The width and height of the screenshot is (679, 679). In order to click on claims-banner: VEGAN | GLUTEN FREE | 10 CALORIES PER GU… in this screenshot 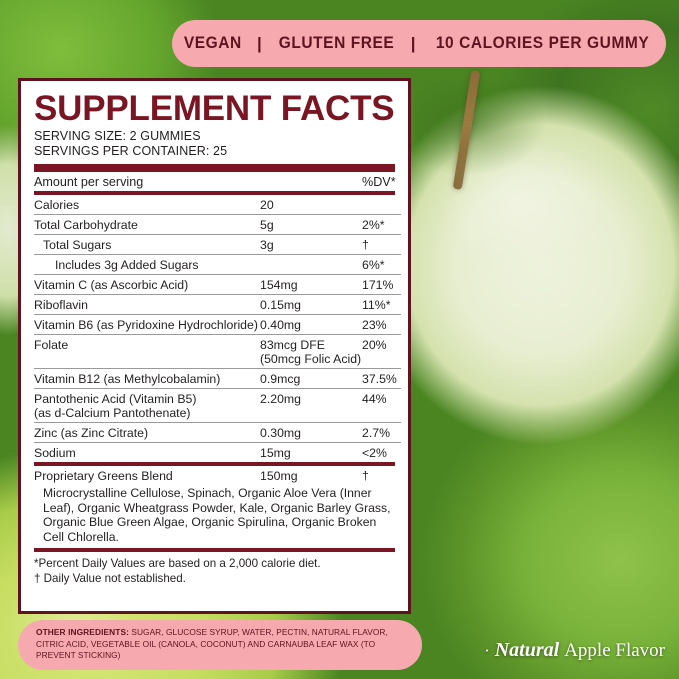, I will do `click(419, 43)`.